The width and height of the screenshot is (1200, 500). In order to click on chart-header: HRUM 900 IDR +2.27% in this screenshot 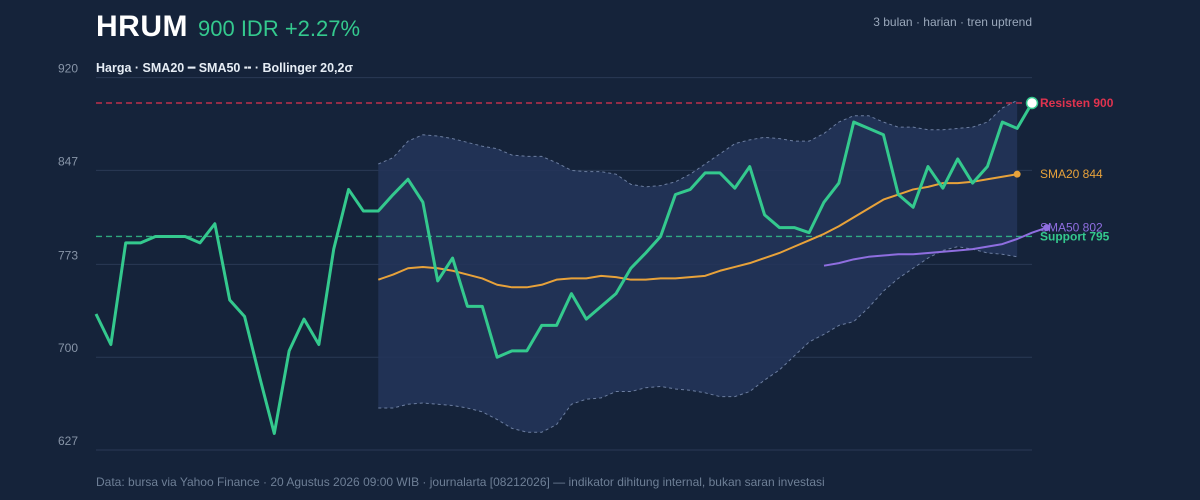, I will do `click(228, 27)`.